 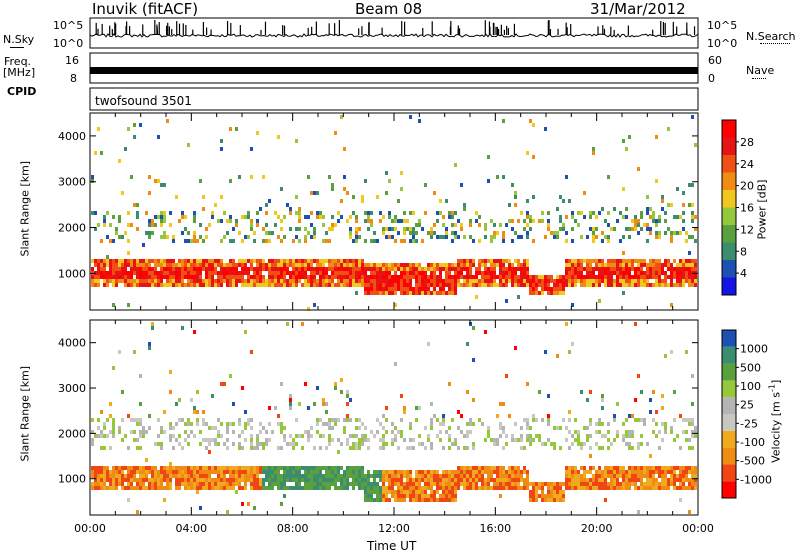 I want to click on noise-left-top-tick: 10^5, so click(x=68, y=25).